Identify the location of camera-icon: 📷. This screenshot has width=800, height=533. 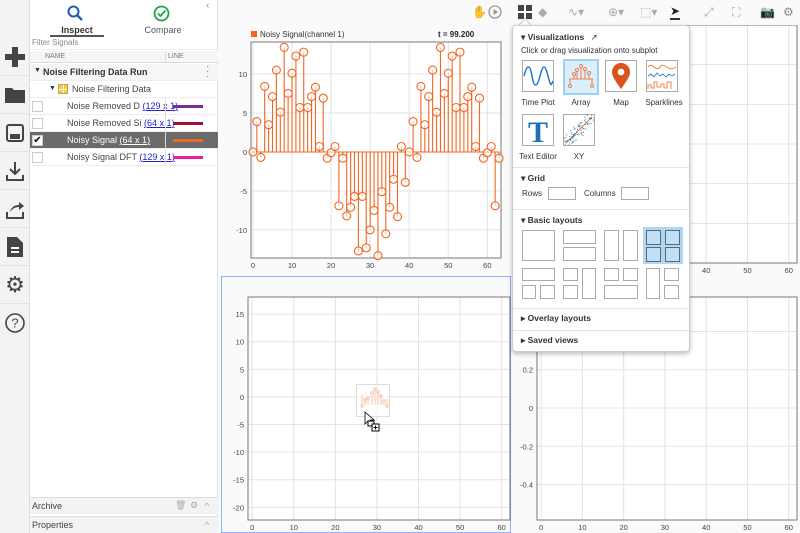
(767, 12).